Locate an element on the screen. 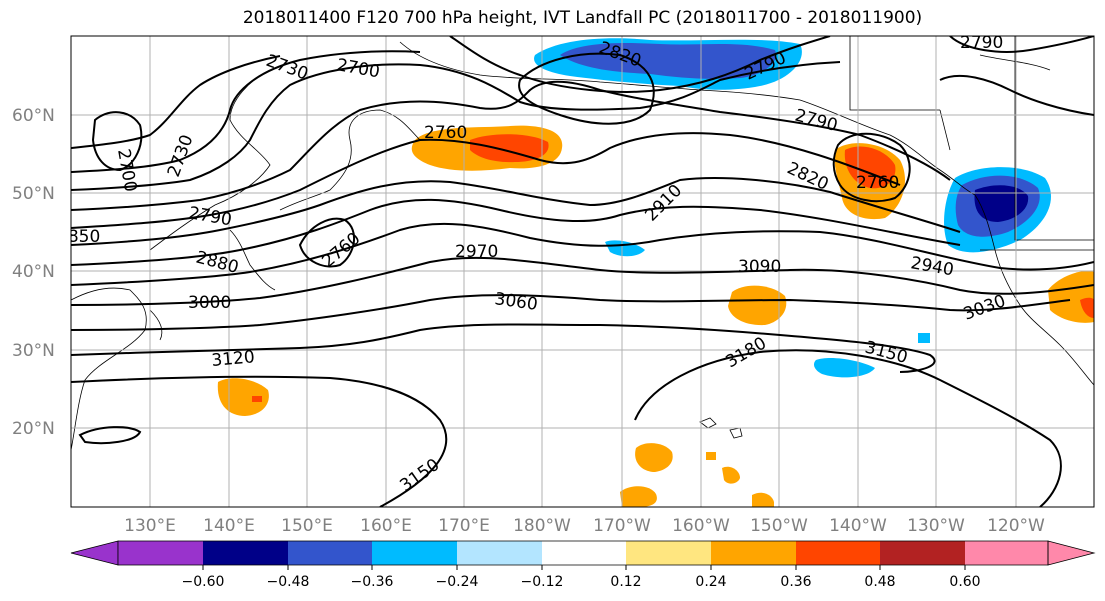  lon-label: 160°E is located at coordinates (386, 526).